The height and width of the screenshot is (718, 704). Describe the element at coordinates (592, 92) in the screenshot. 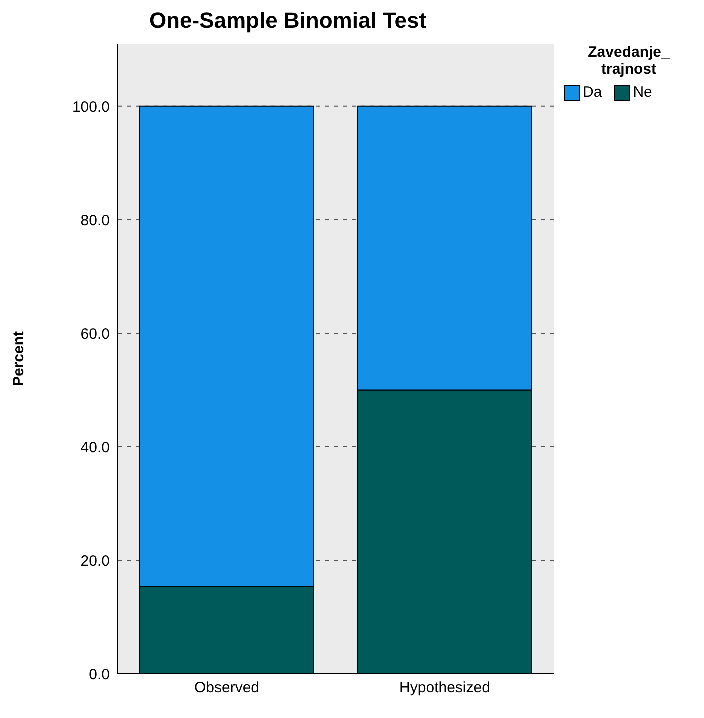

I see `legend-label: Da` at that location.